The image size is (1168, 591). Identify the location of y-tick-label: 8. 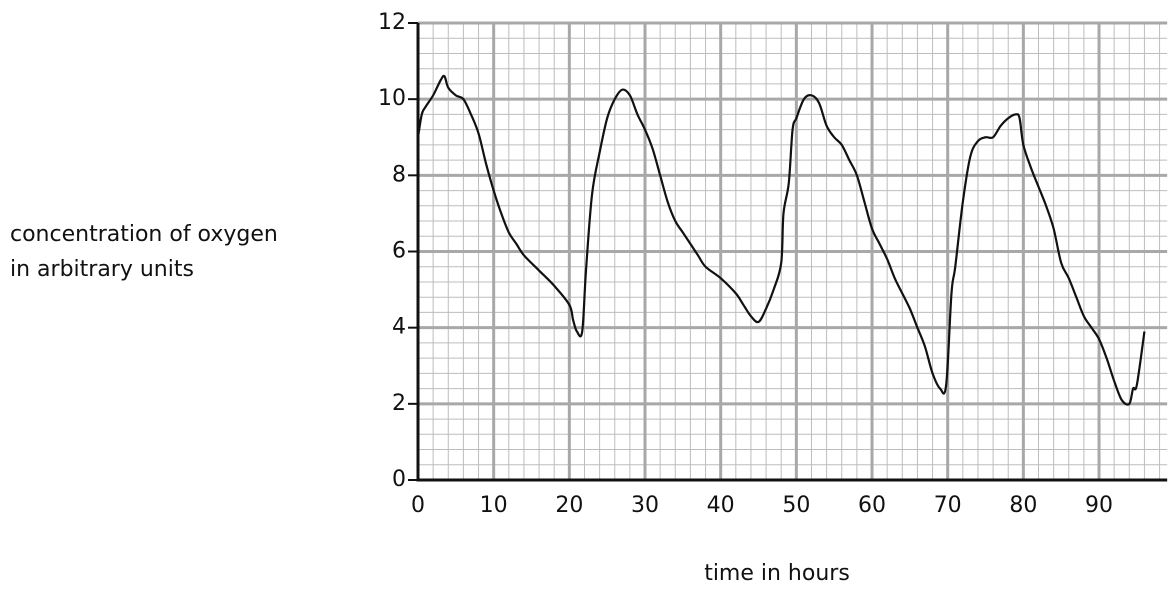
(399, 174).